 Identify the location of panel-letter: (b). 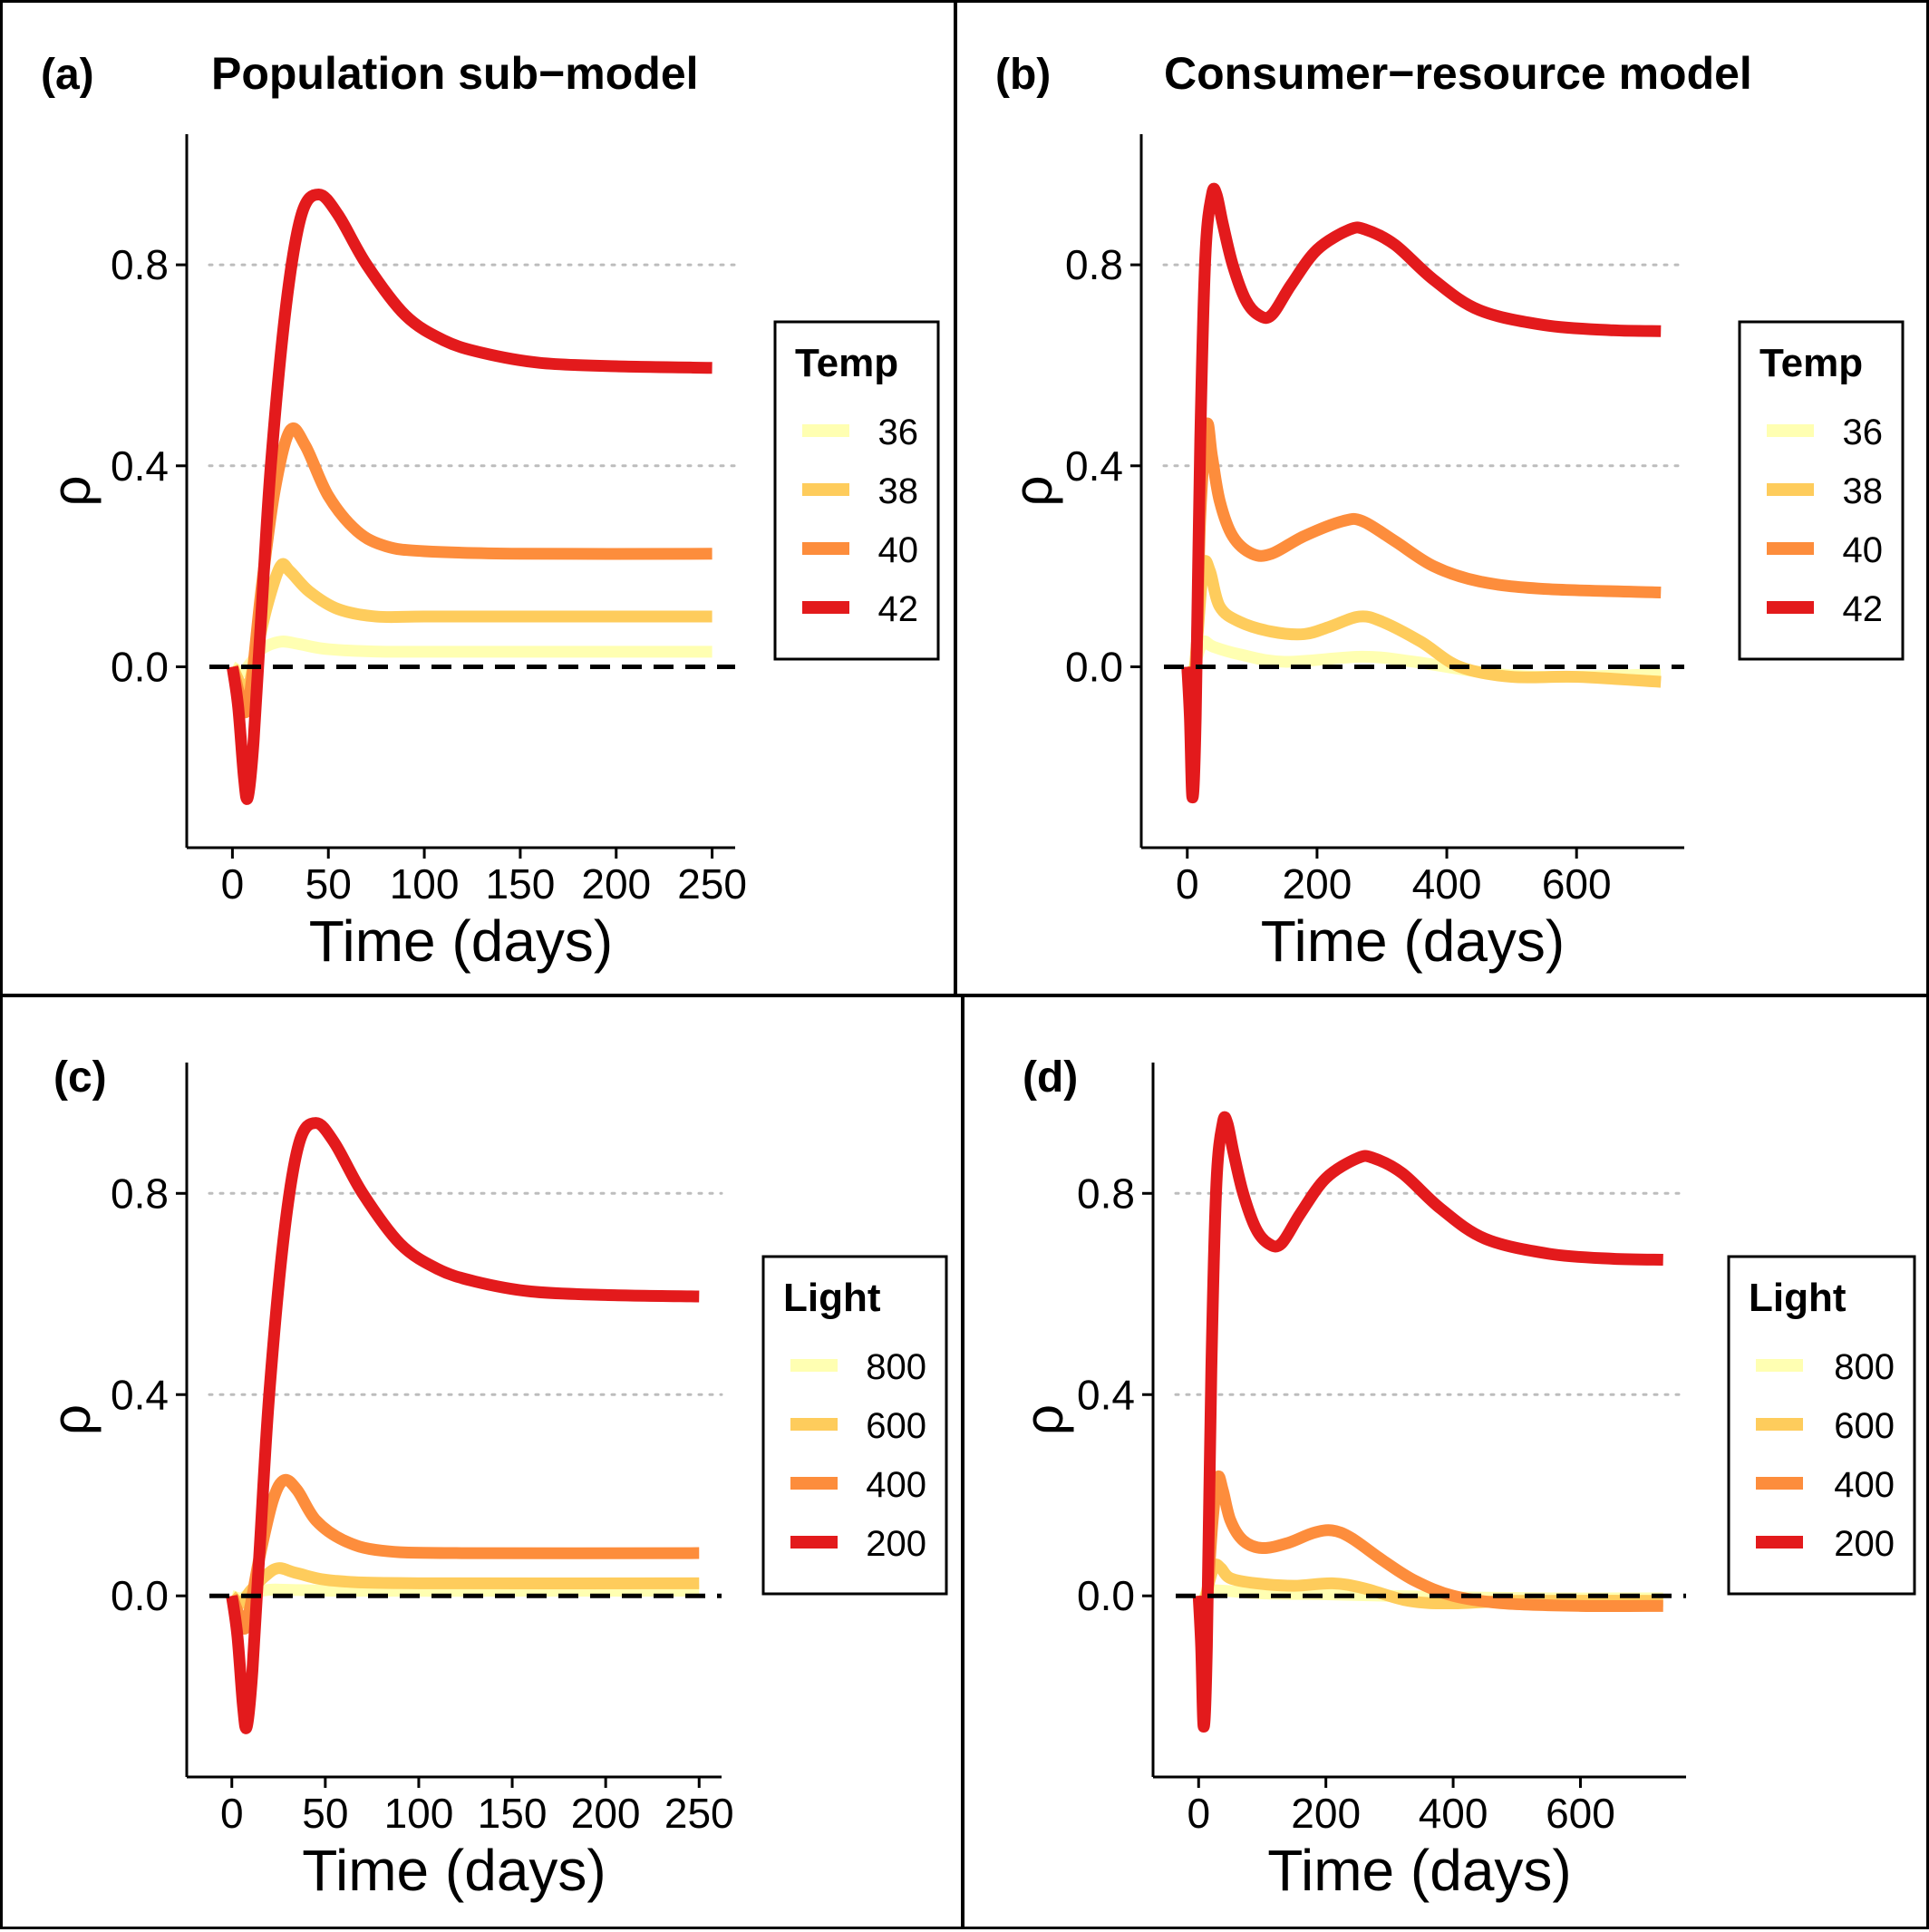
(1023, 75).